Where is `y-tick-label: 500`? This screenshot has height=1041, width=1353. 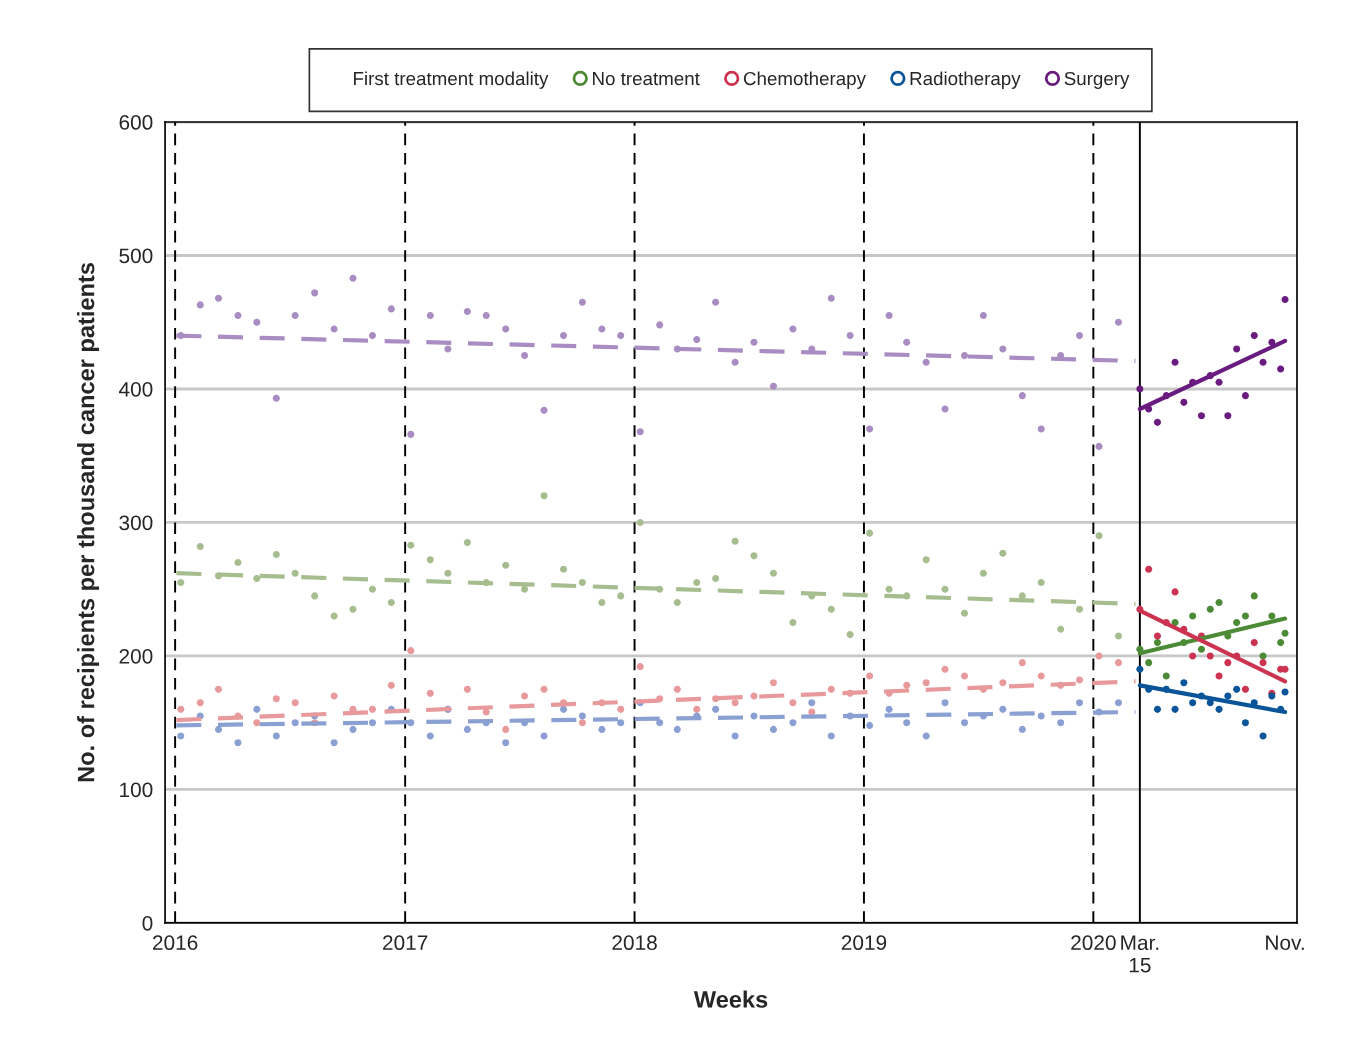
y-tick-label: 500 is located at coordinates (136, 256).